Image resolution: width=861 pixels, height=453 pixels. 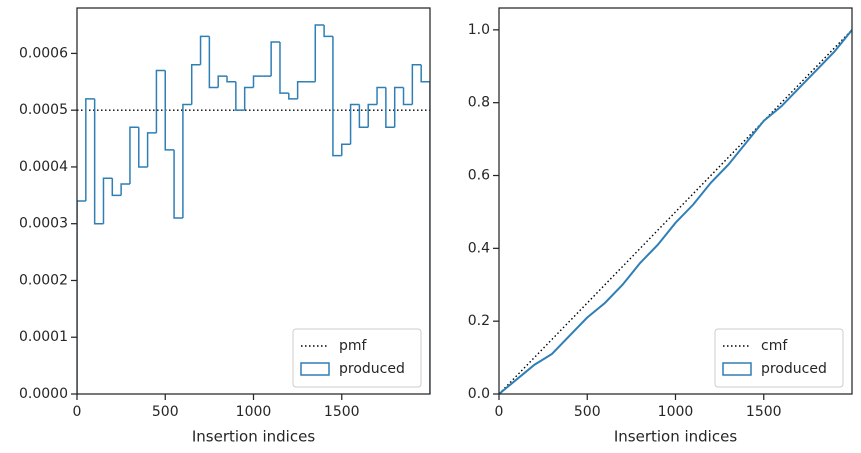 I want to click on y-tick-label: 0.0001, so click(x=43, y=337).